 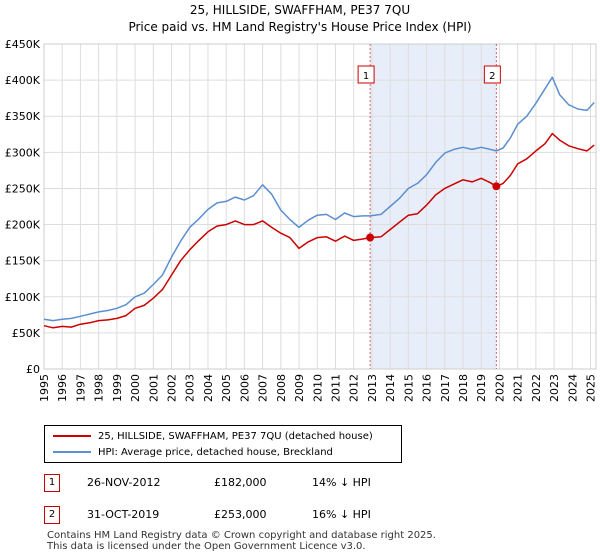 What do you see at coordinates (23, 297) in the screenshot?
I see `y-tick-label: £100K` at bounding box center [23, 297].